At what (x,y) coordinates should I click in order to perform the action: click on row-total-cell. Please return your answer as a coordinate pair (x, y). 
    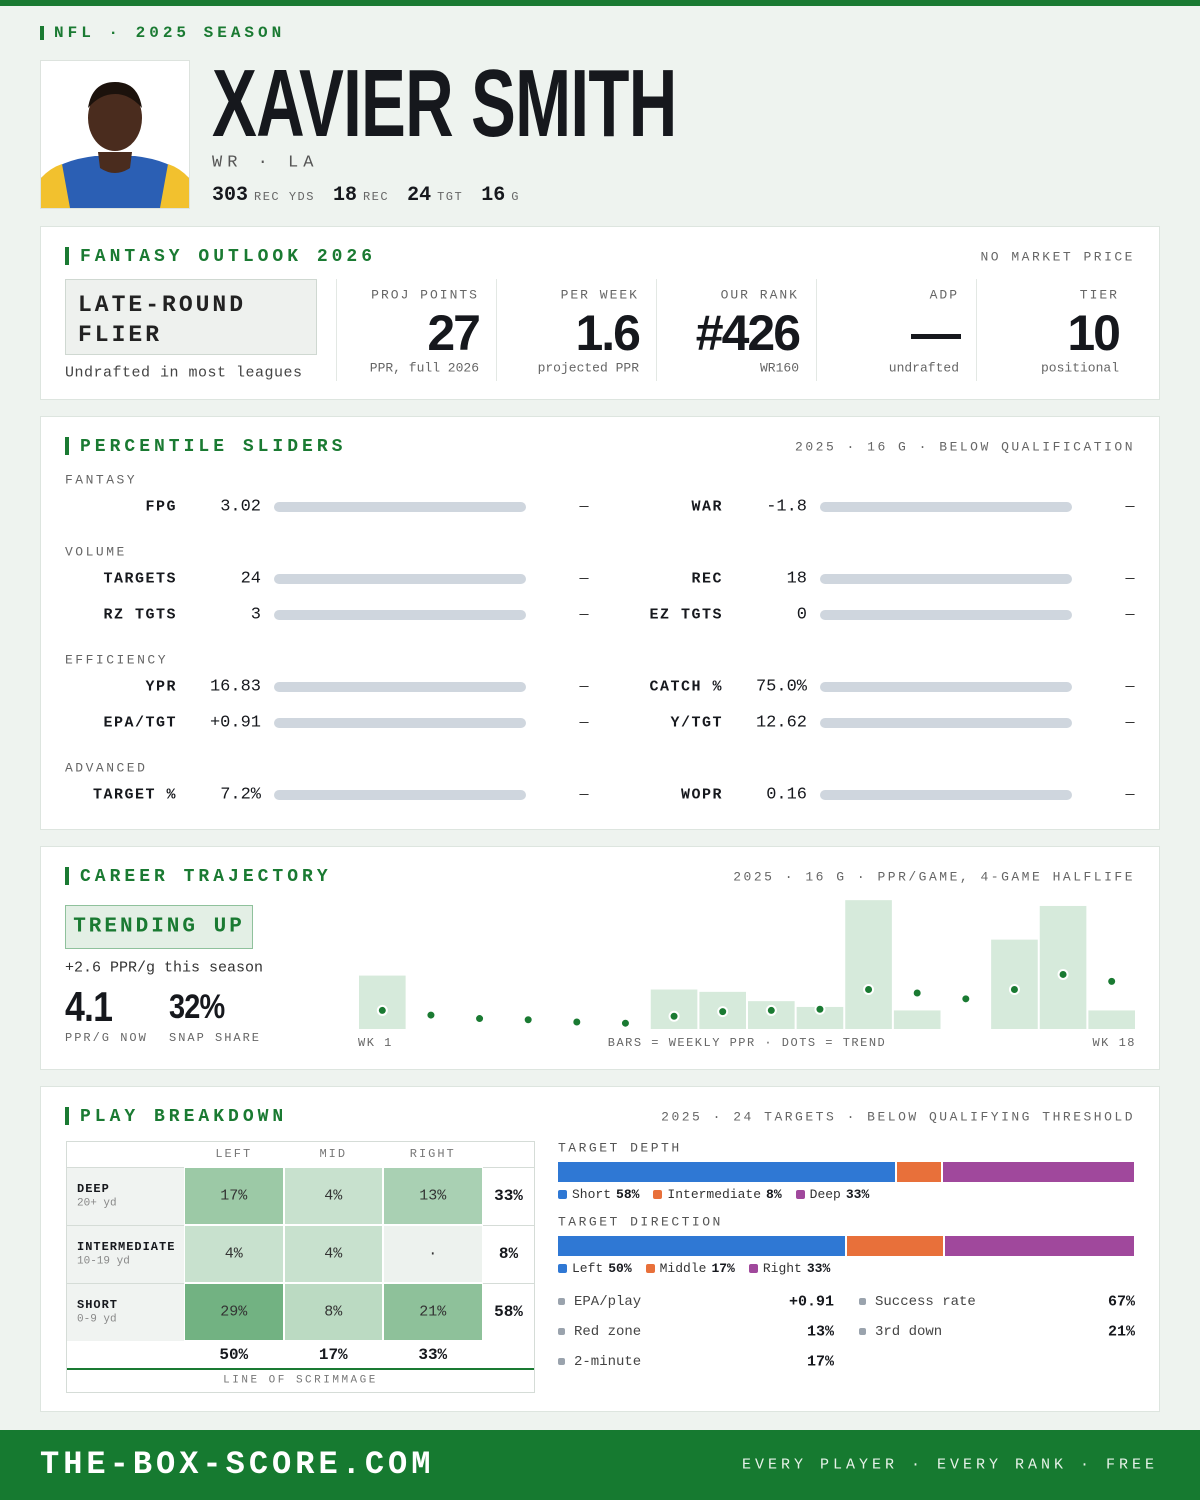
    Looking at the image, I should click on (508, 1312).